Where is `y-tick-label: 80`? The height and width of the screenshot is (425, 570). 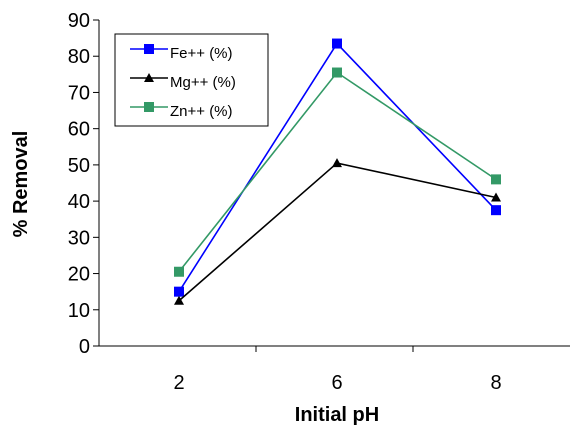 y-tick-label: 80 is located at coordinates (79, 57).